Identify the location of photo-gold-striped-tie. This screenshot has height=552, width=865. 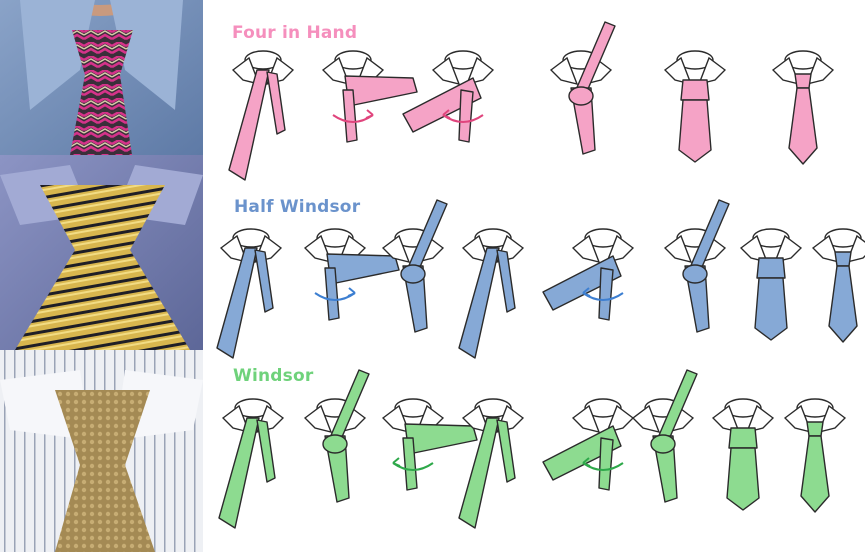
(101, 252).